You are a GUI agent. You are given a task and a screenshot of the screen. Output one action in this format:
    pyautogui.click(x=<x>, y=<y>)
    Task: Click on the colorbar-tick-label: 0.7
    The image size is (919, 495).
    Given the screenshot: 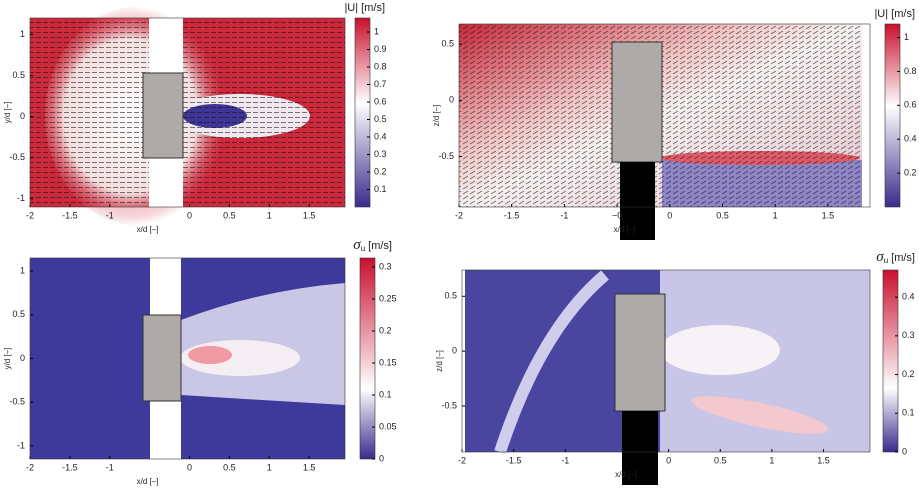 What is the action you would take?
    pyautogui.click(x=380, y=84)
    